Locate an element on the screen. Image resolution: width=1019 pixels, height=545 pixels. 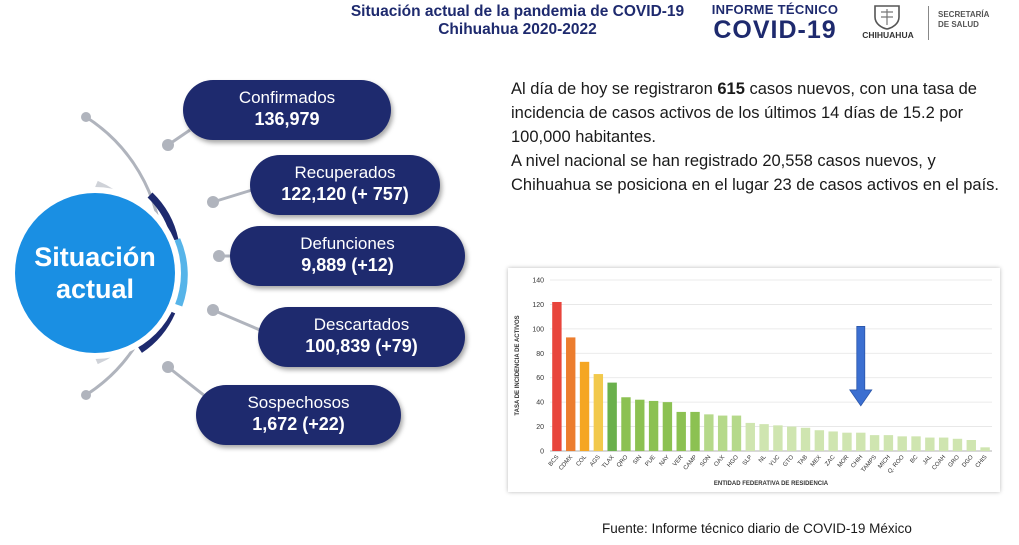
covid-brand-logo: INFORME TÉCNICO COVID-19 is located at coordinates (775, 22).